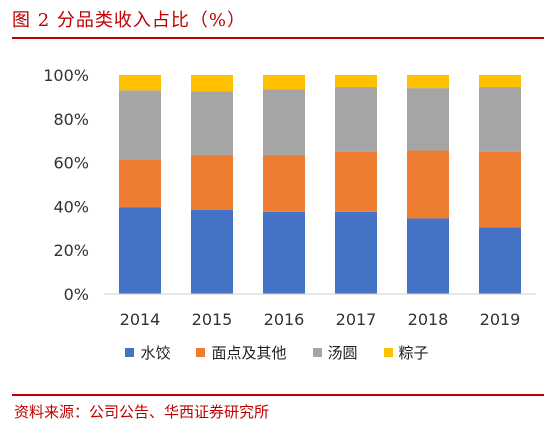 The width and height of the screenshot is (554, 425). I want to click on legend-item: 粽子, so click(406, 352).